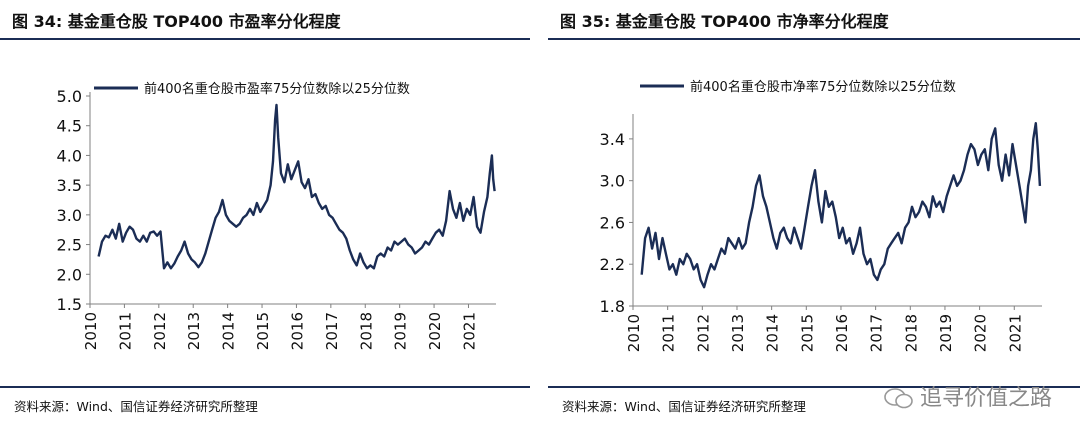  I want to click on y-tick-label: 4.0, so click(69, 155).